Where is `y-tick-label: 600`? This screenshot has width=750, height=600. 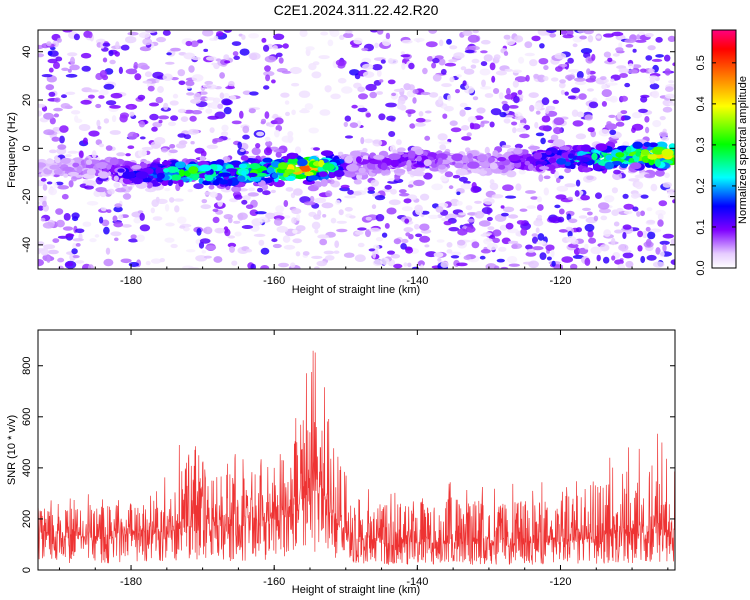 y-tick-label: 600 is located at coordinates (27, 417).